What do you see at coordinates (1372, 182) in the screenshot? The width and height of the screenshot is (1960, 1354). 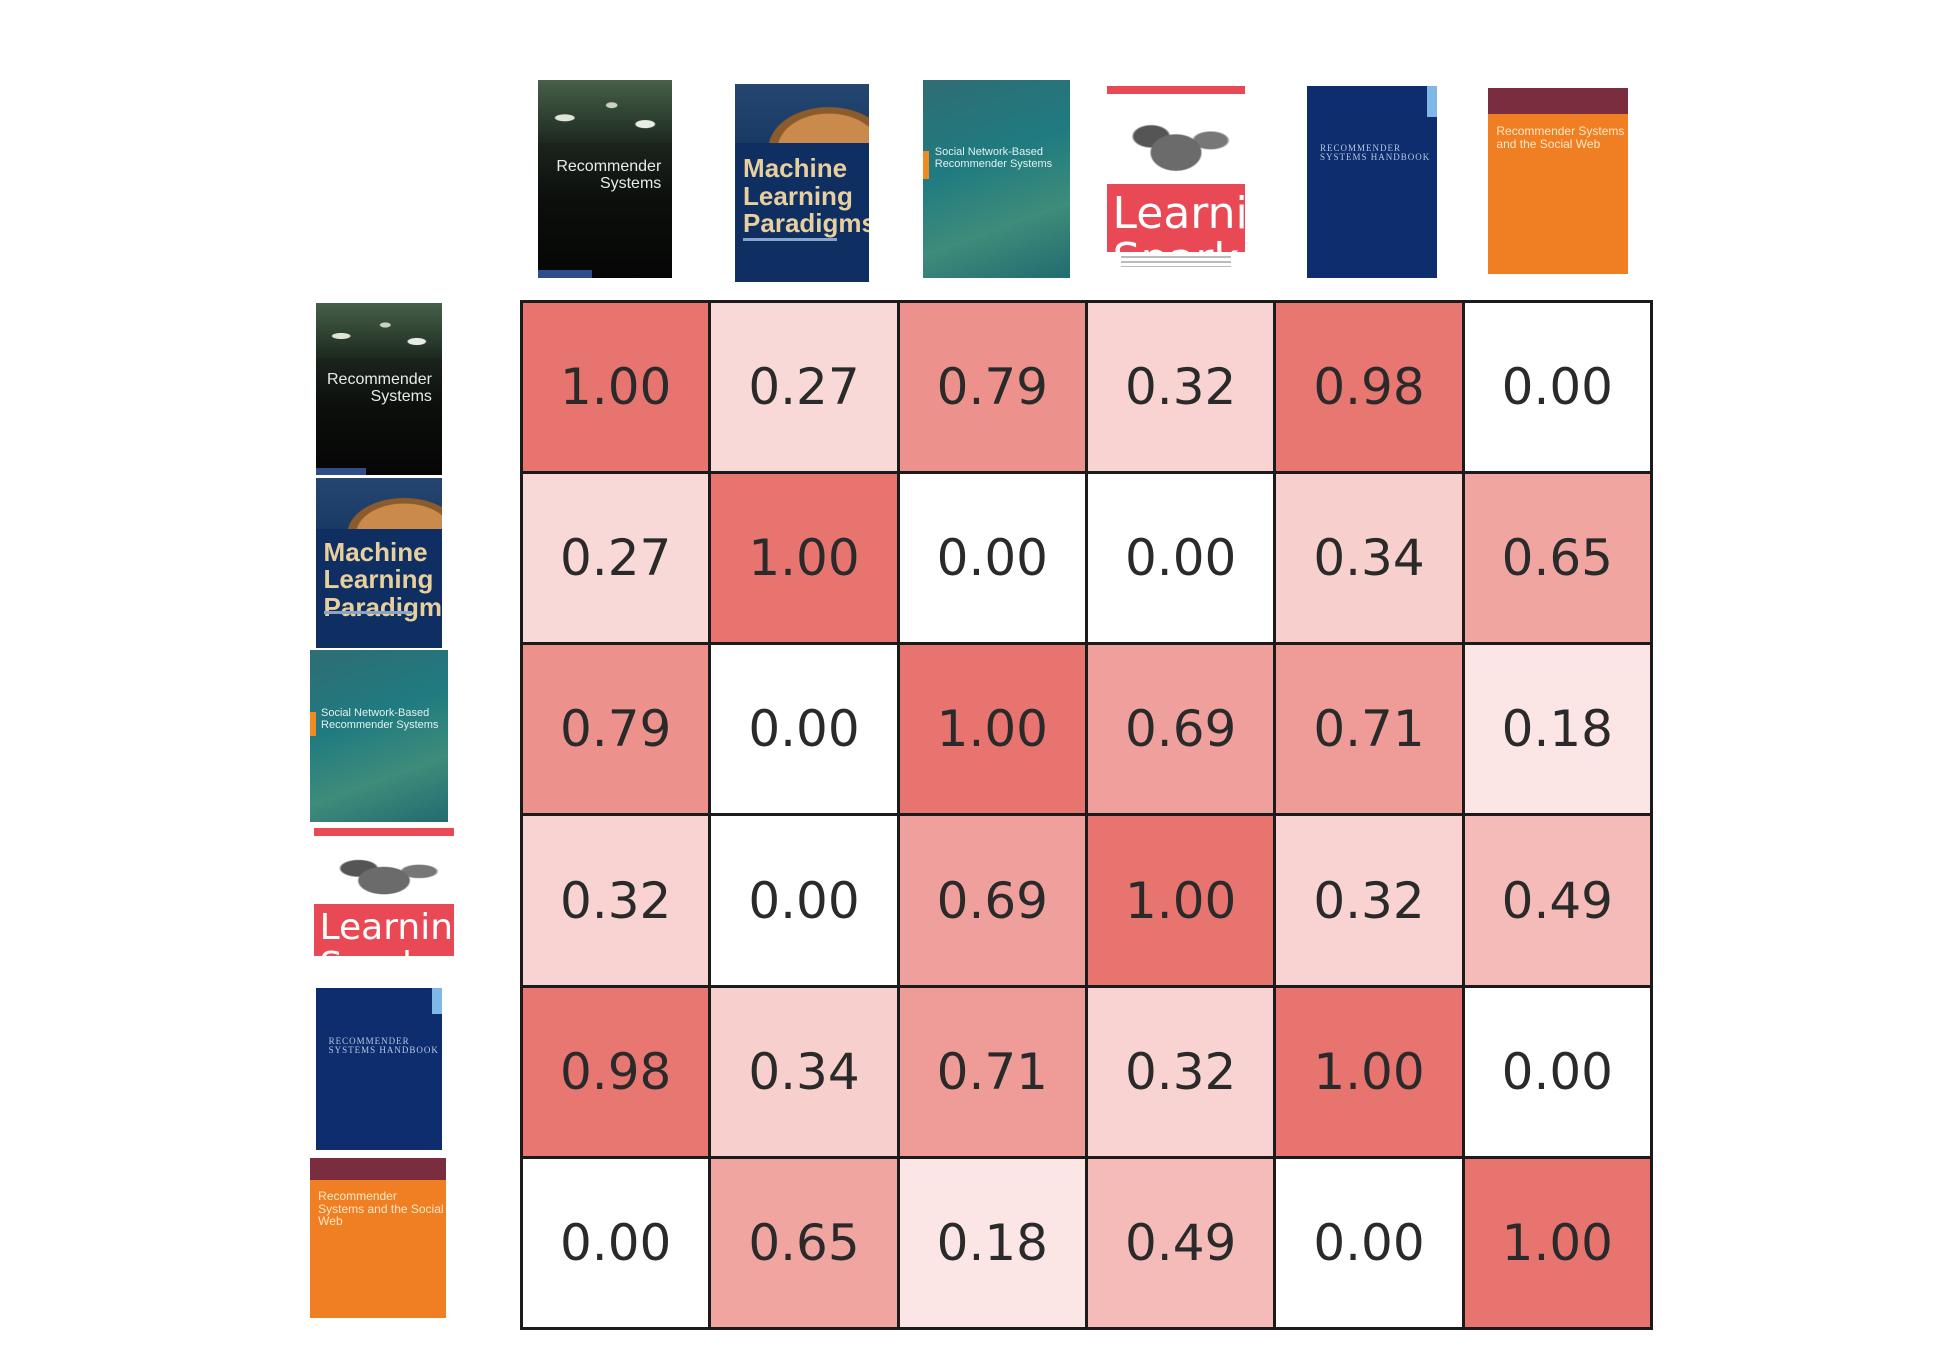 I see `col-cover-recommender-handbook: RECOMMENDER SYSTEMS HANDBOOK` at bounding box center [1372, 182].